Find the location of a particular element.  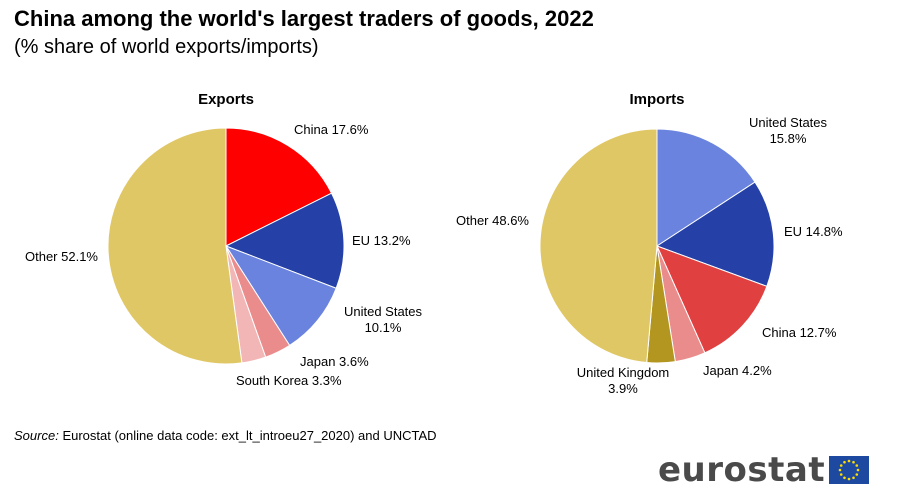

exports-slice-china is located at coordinates (279, 187).